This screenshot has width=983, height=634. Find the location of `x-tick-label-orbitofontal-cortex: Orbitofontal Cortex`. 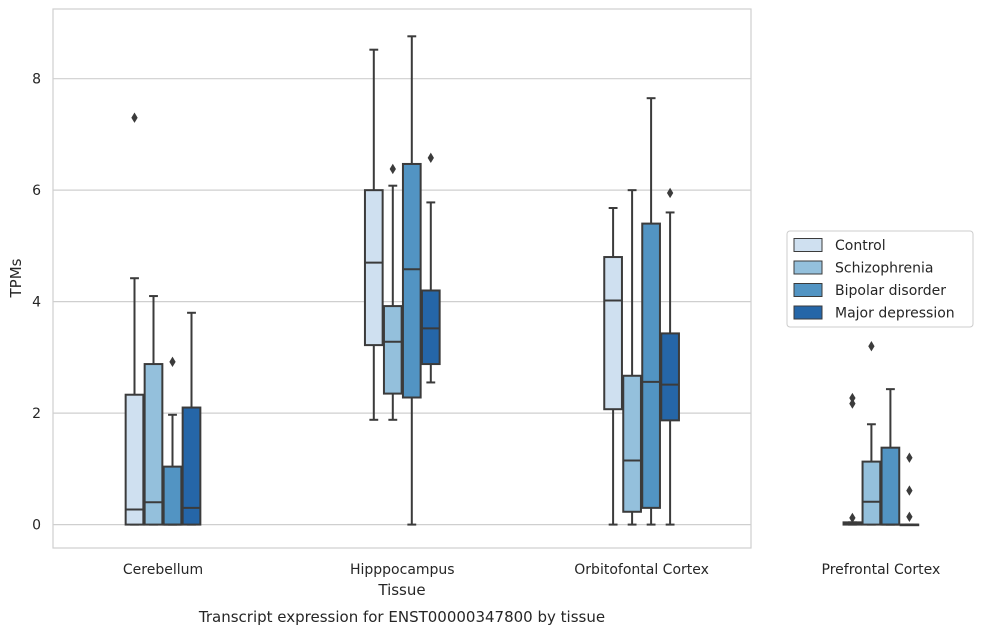

x-tick-label-orbitofontal-cortex: Orbitofontal Cortex is located at coordinates (641, 570).